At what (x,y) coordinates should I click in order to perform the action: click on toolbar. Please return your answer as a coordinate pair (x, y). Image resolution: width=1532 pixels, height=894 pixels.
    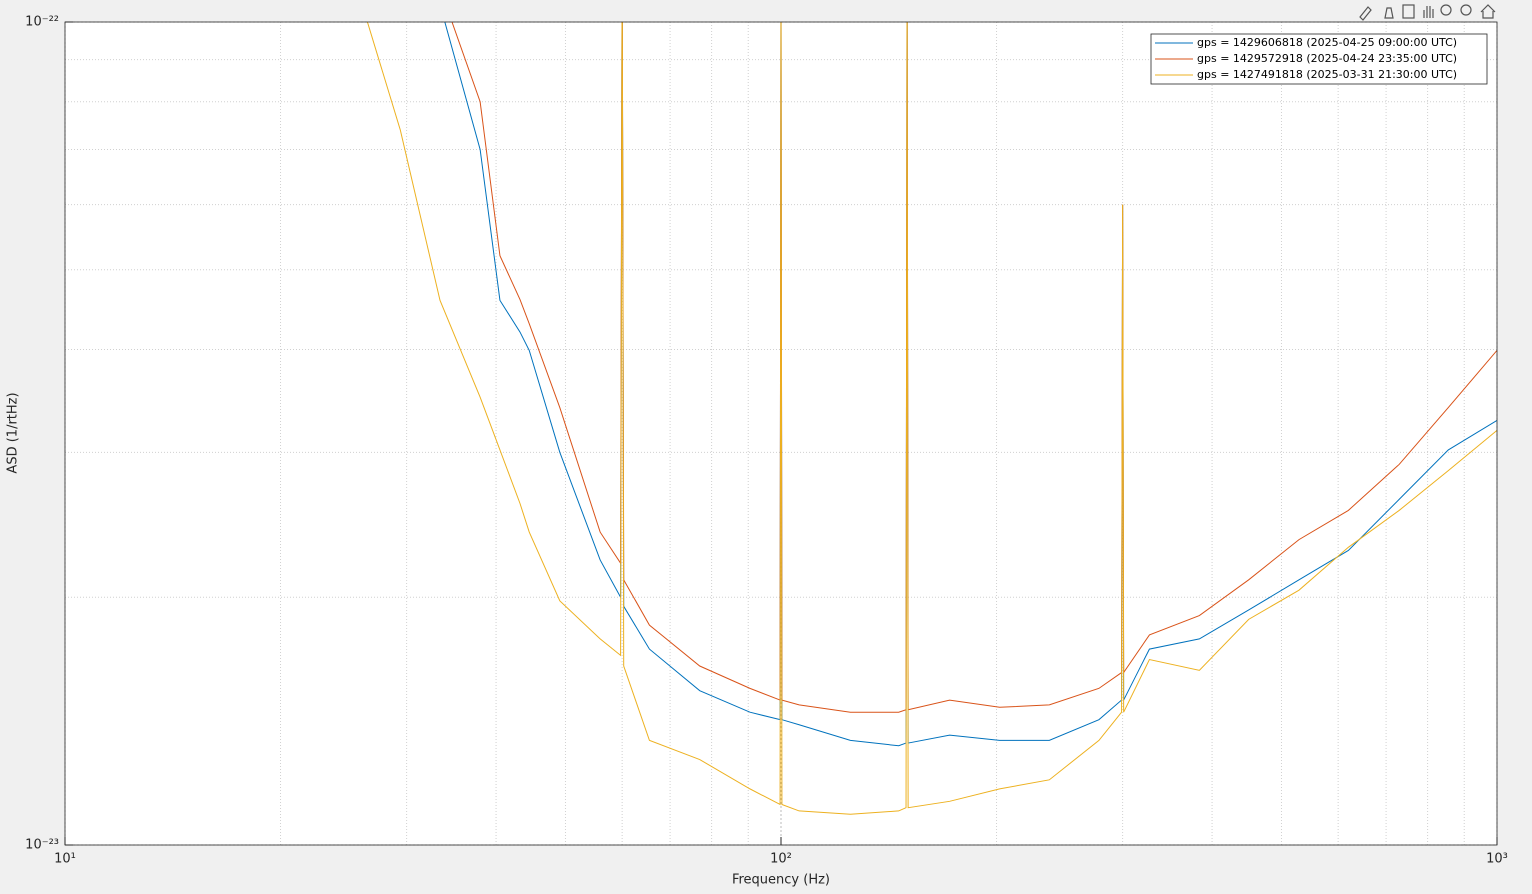
    Looking at the image, I should click on (1427, 12).